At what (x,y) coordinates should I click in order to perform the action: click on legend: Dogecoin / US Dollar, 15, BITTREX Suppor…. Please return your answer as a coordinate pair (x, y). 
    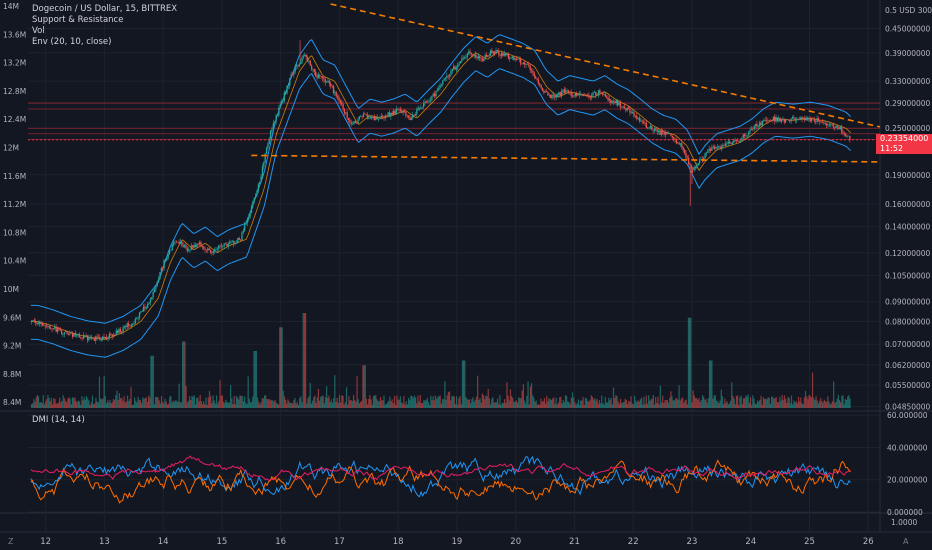
    Looking at the image, I should click on (104, 26).